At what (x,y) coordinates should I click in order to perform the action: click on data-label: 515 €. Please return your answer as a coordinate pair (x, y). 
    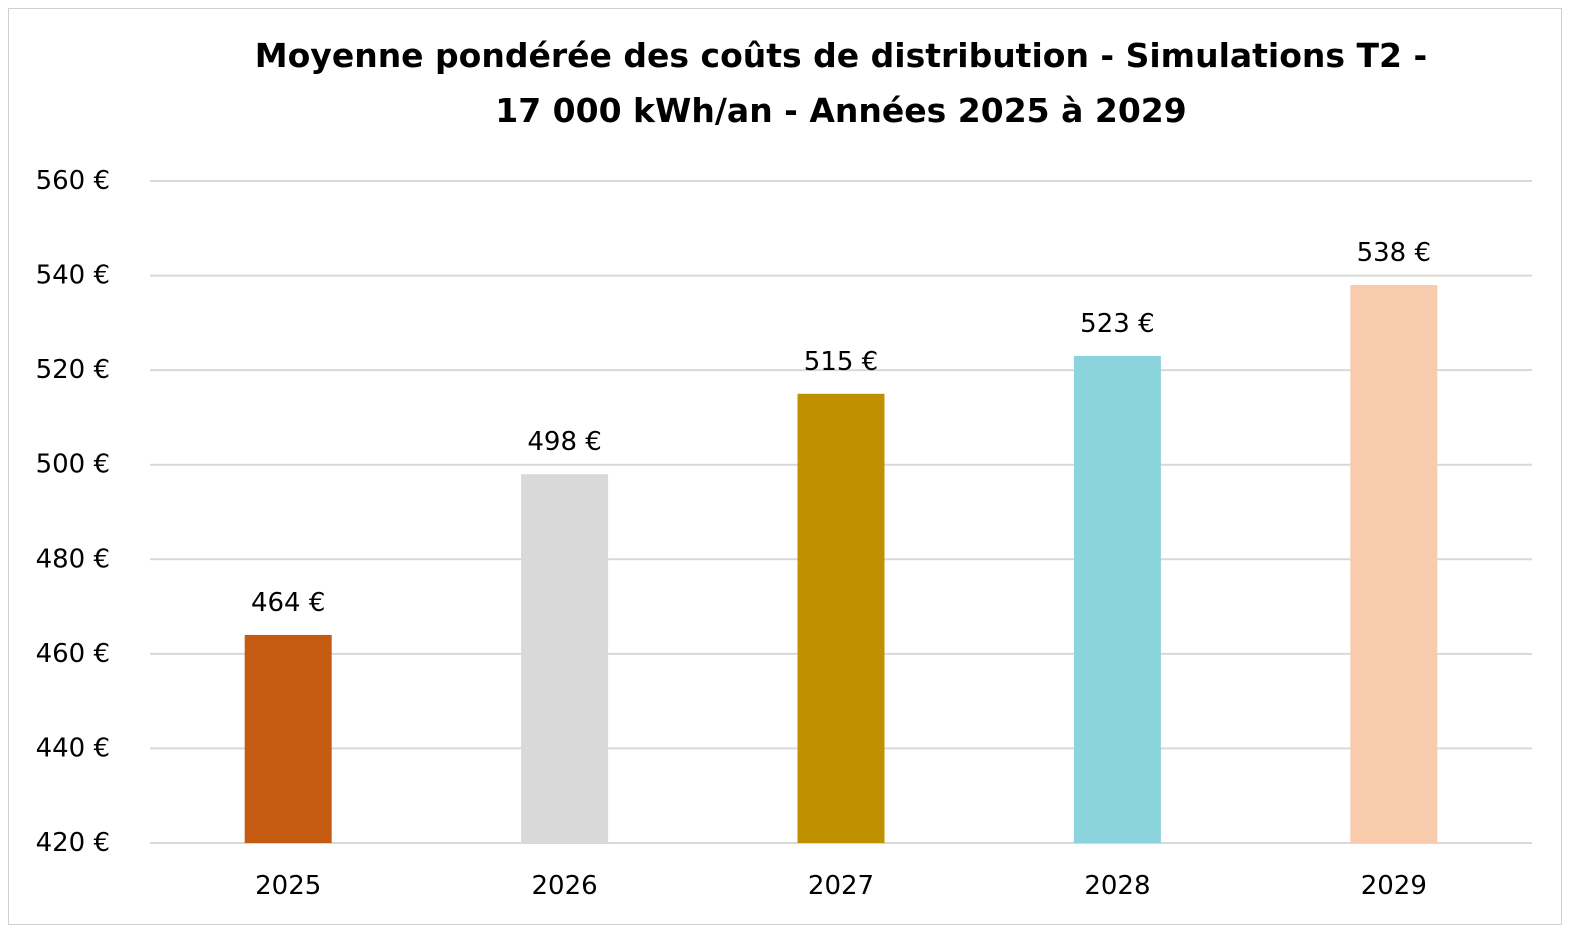
    Looking at the image, I should click on (841, 362).